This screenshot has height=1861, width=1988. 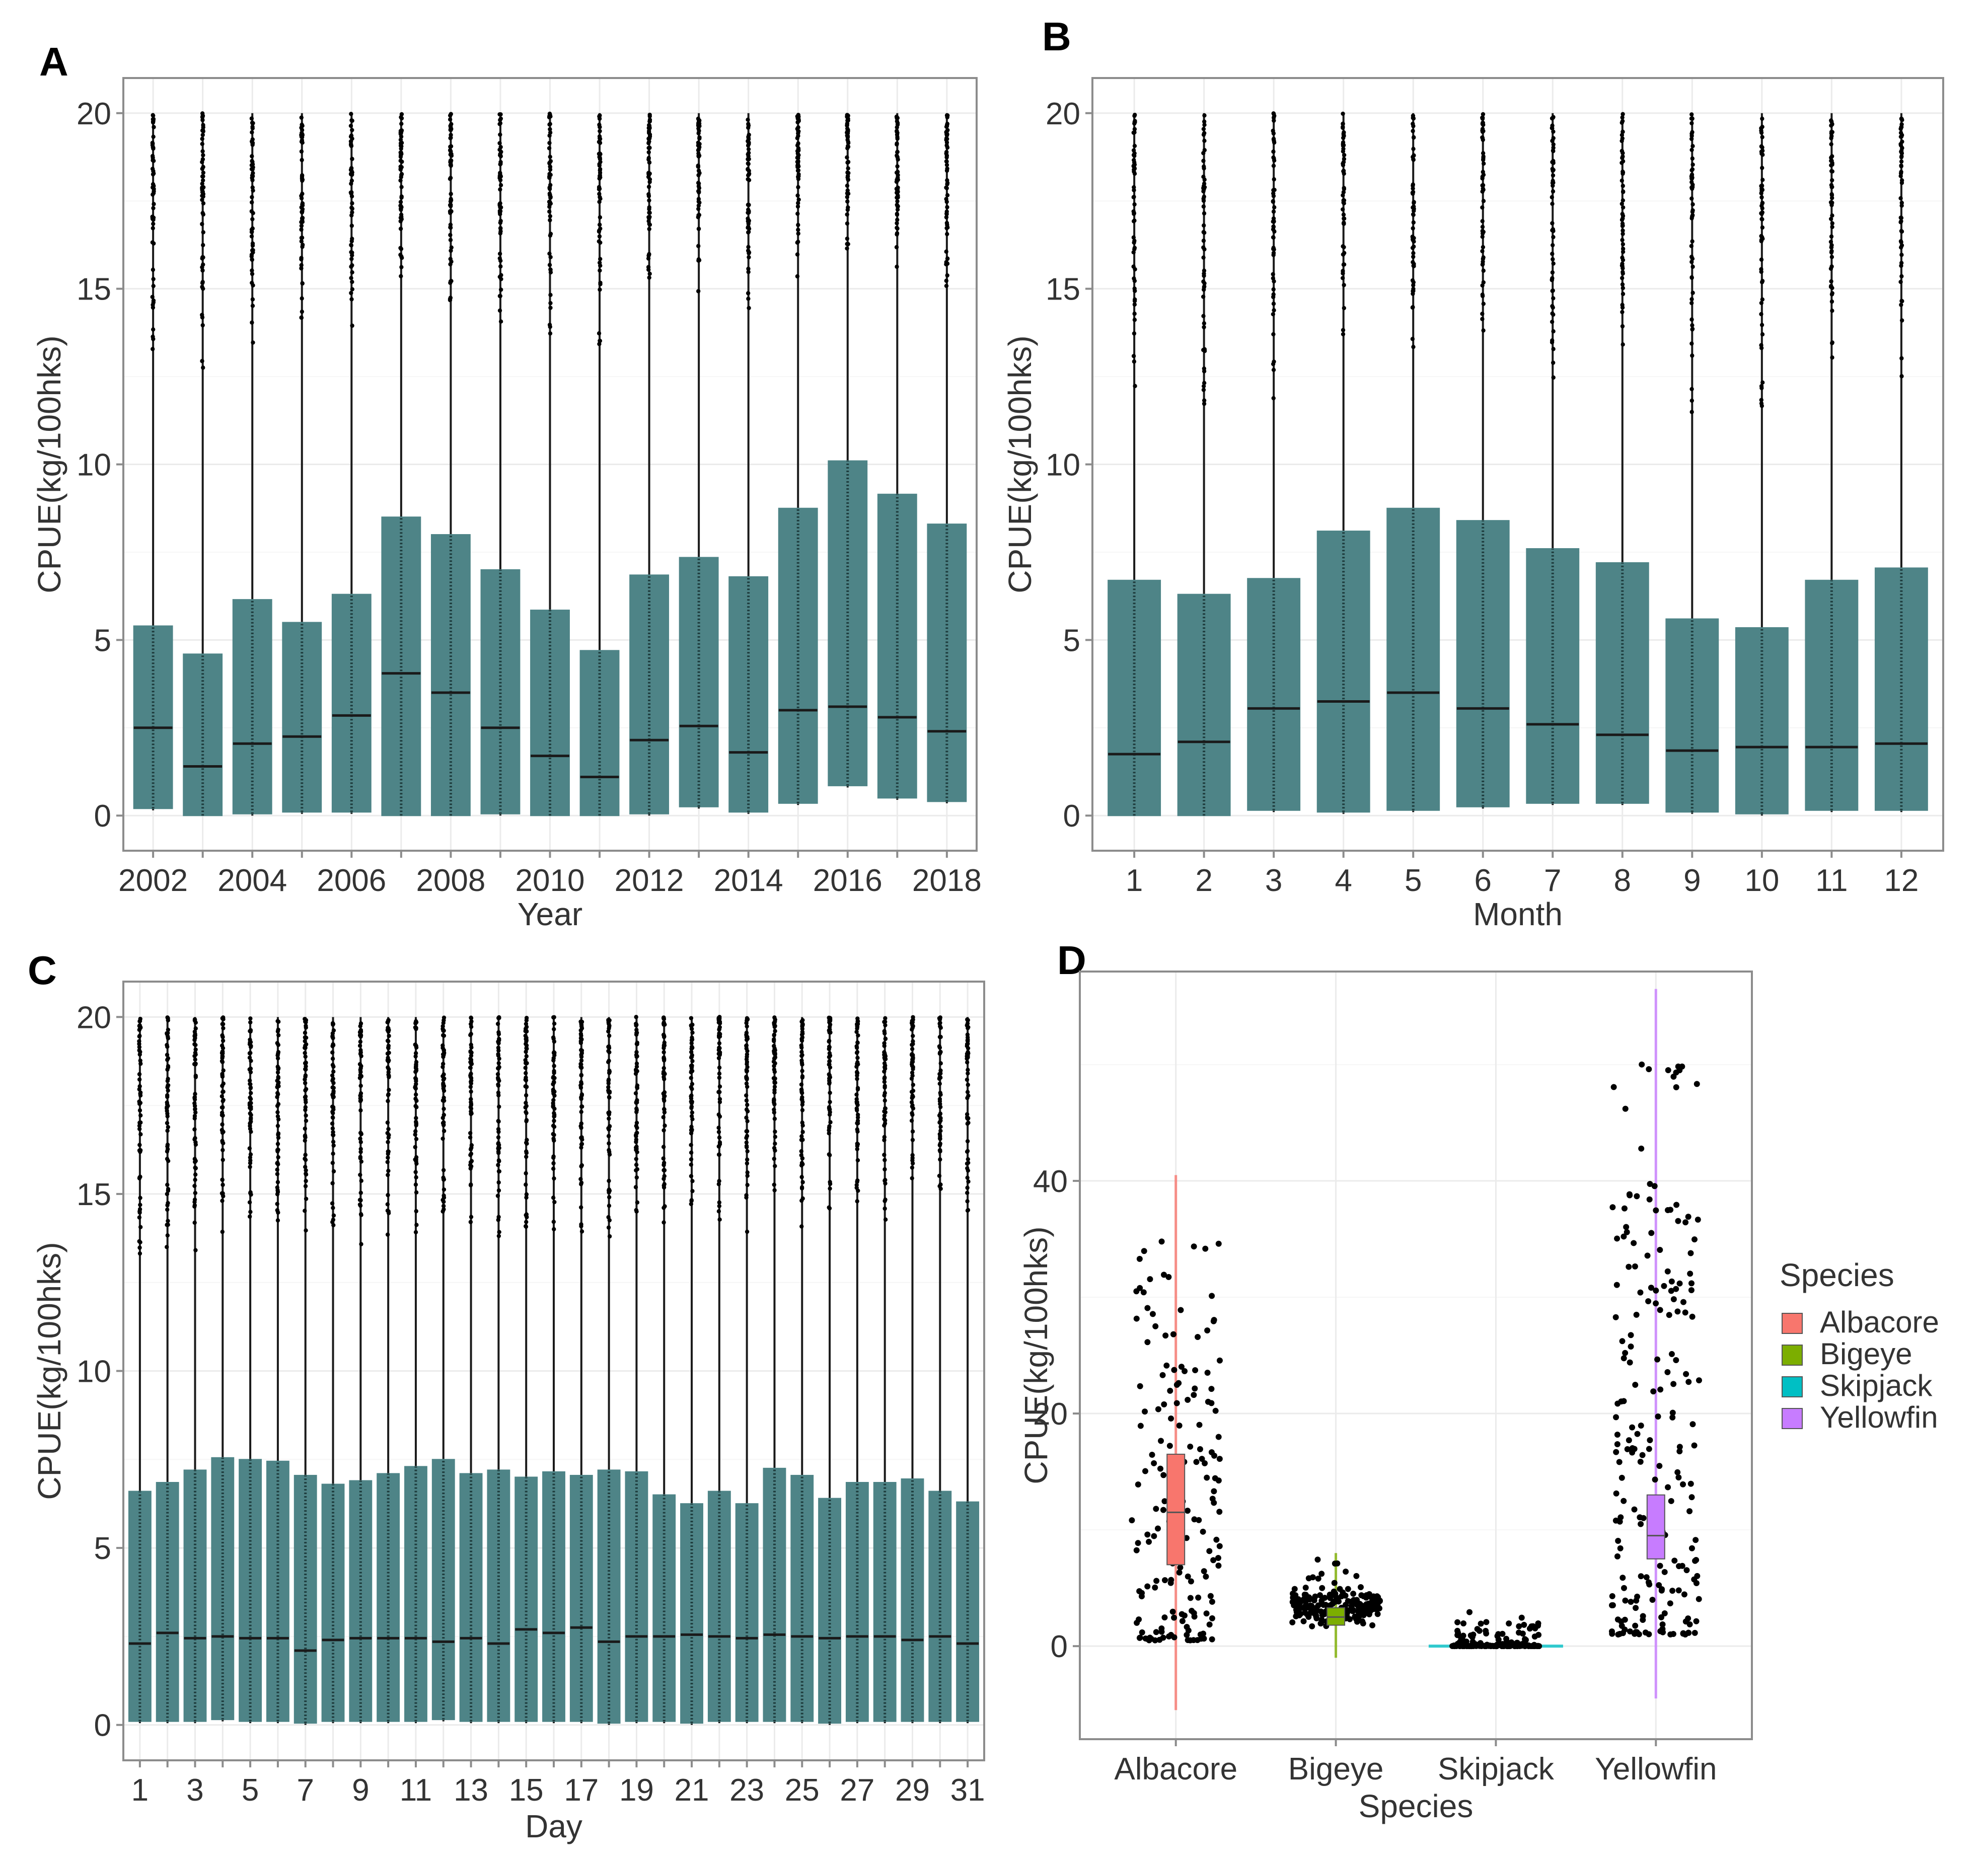 I want to click on x-tick-label: 3, so click(x=194, y=1791).